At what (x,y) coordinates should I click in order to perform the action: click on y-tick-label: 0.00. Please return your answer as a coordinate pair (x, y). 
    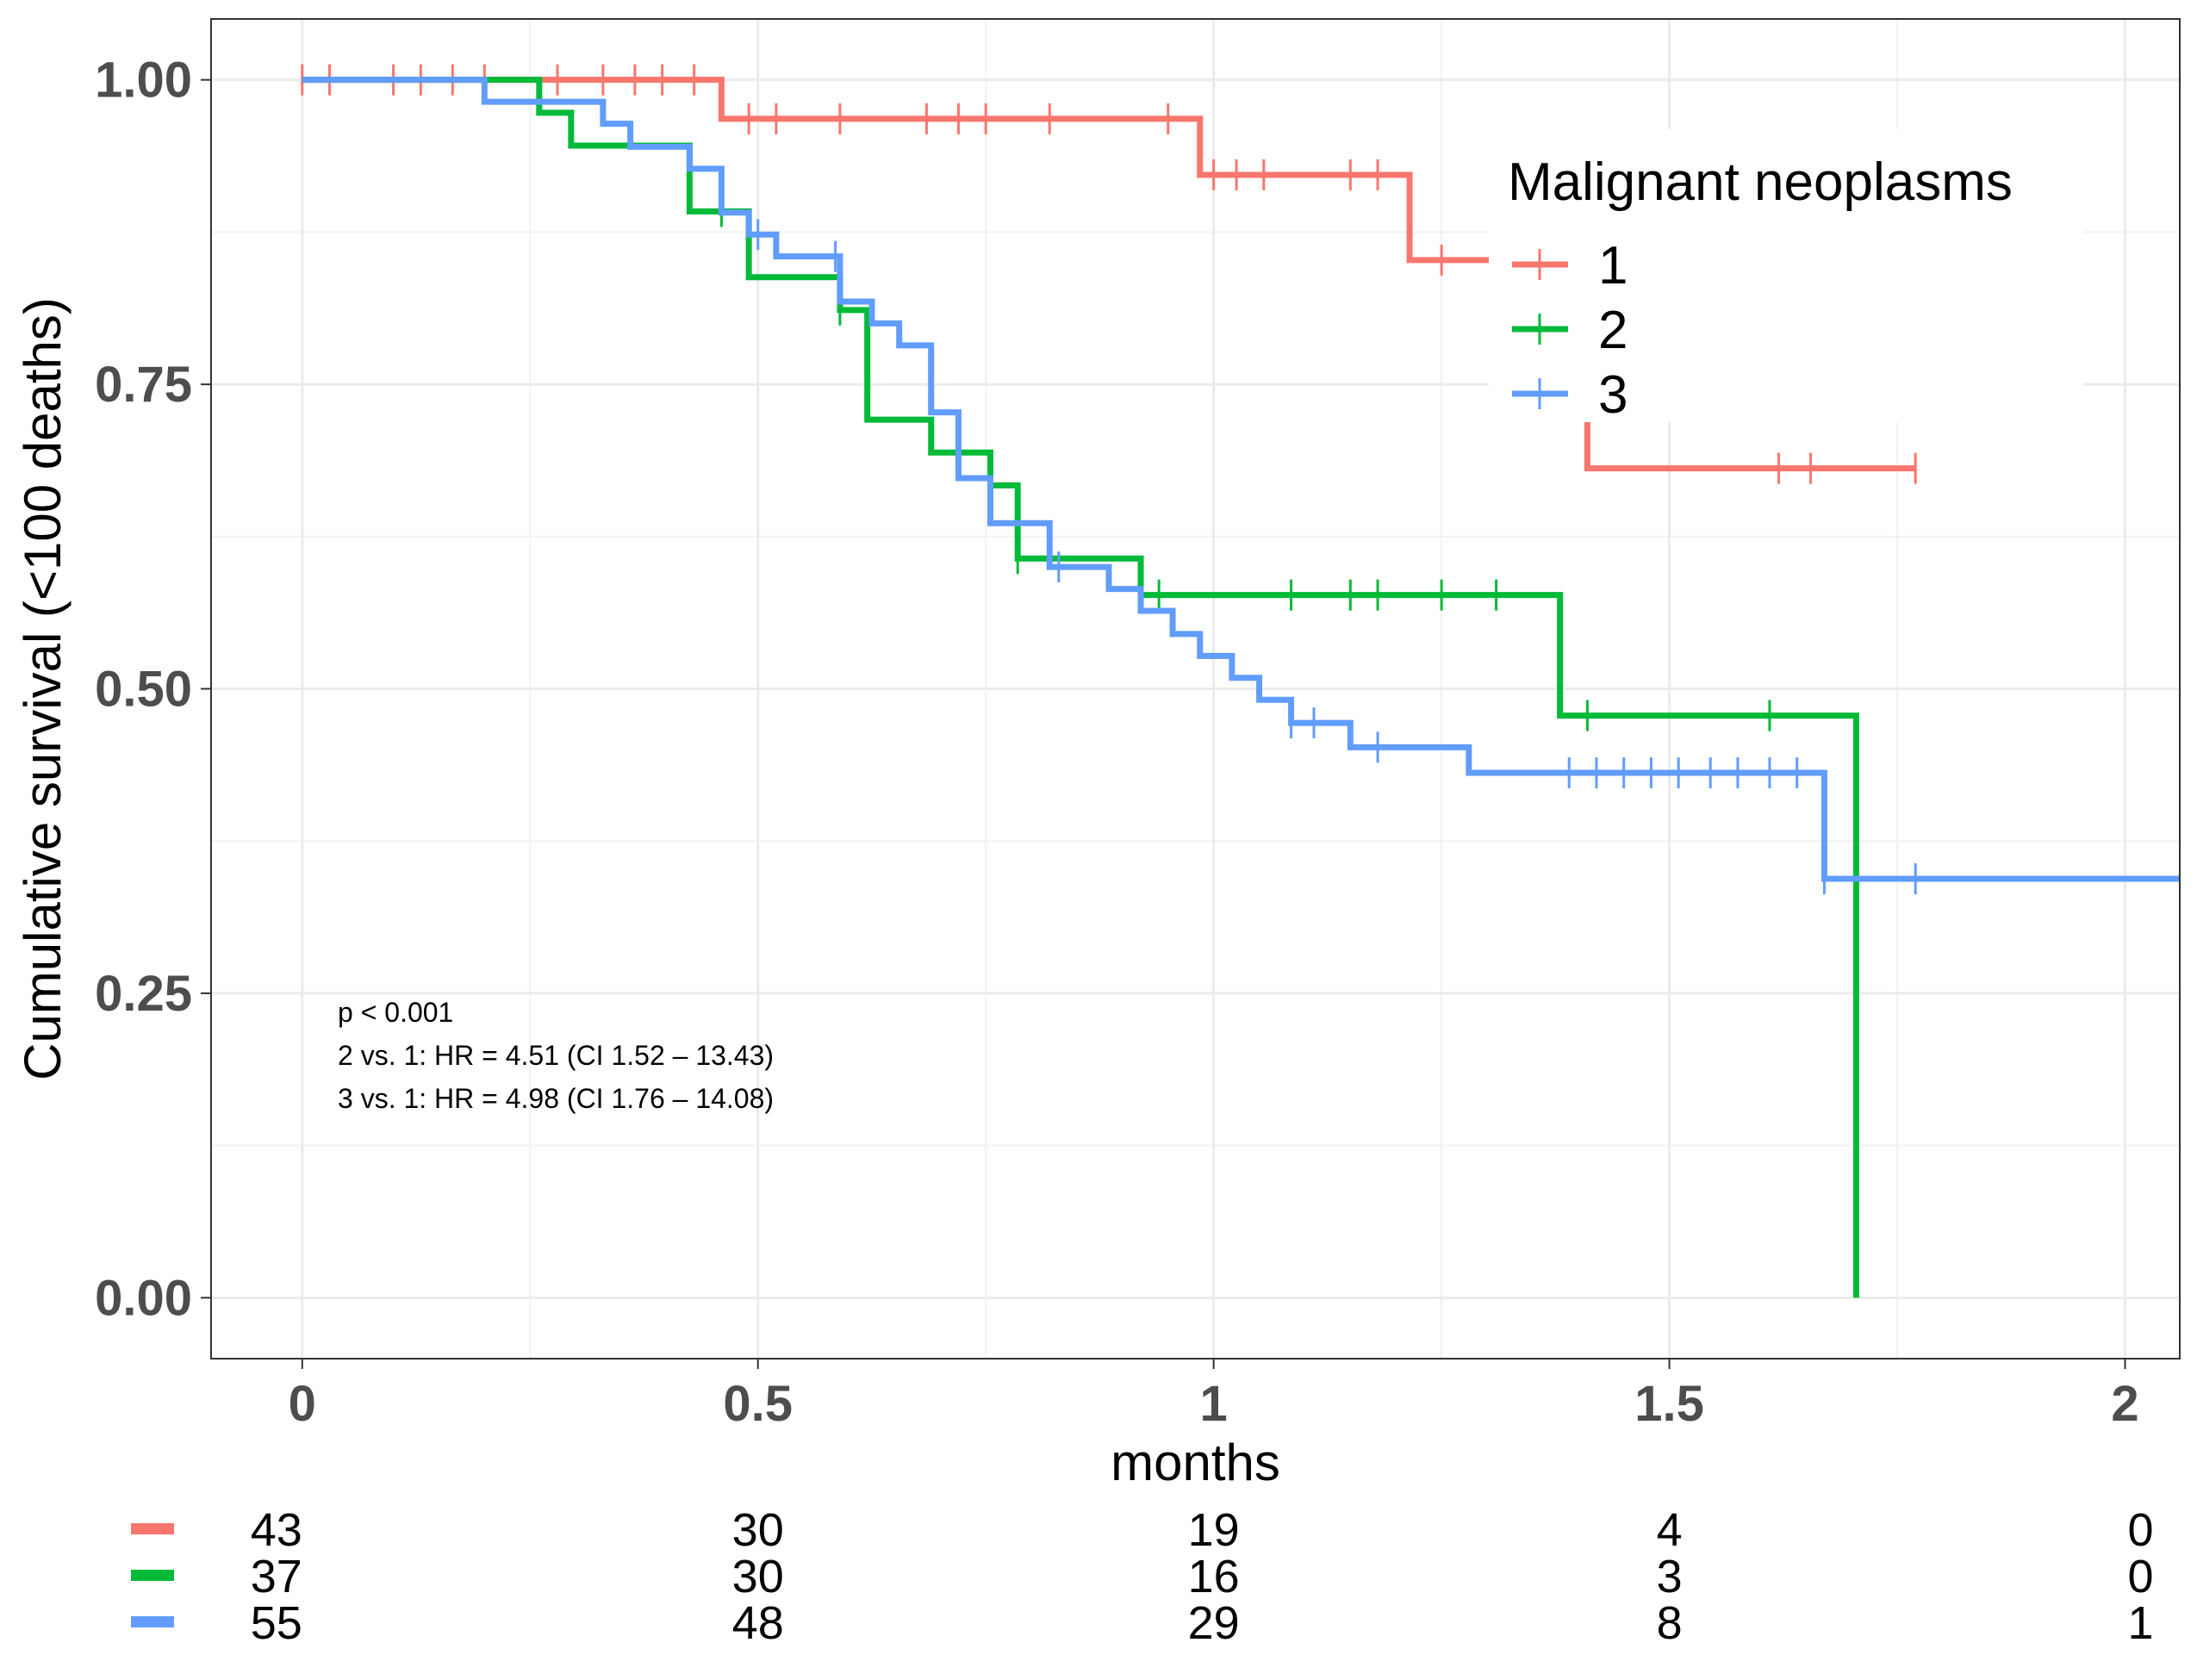
    Looking at the image, I should click on (143, 1298).